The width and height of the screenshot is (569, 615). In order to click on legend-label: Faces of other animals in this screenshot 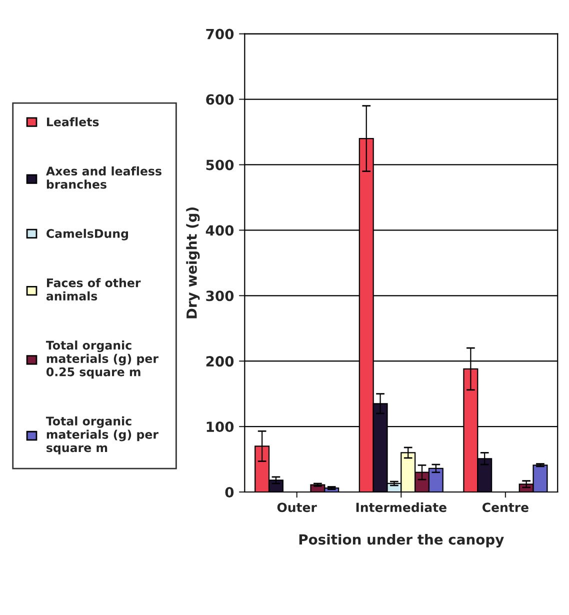, I will do `click(93, 289)`.